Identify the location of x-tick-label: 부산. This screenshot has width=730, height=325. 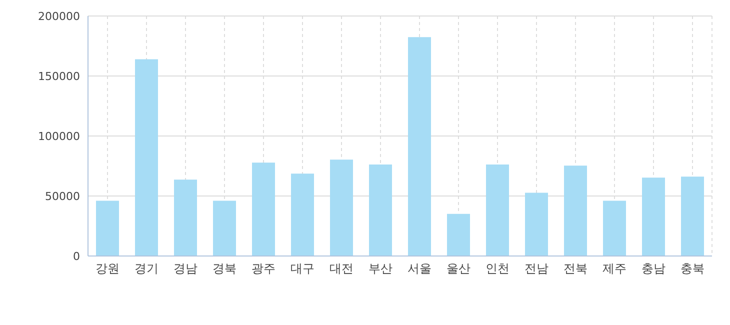
(380, 269).